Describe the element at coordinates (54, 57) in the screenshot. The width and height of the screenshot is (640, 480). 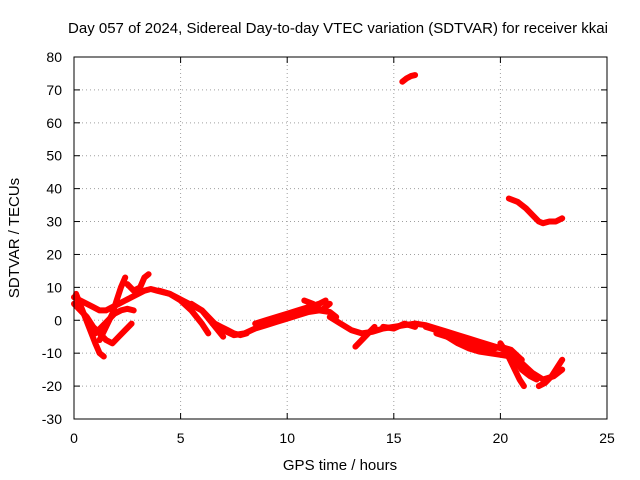
I see `y-tick-label: 80` at that location.